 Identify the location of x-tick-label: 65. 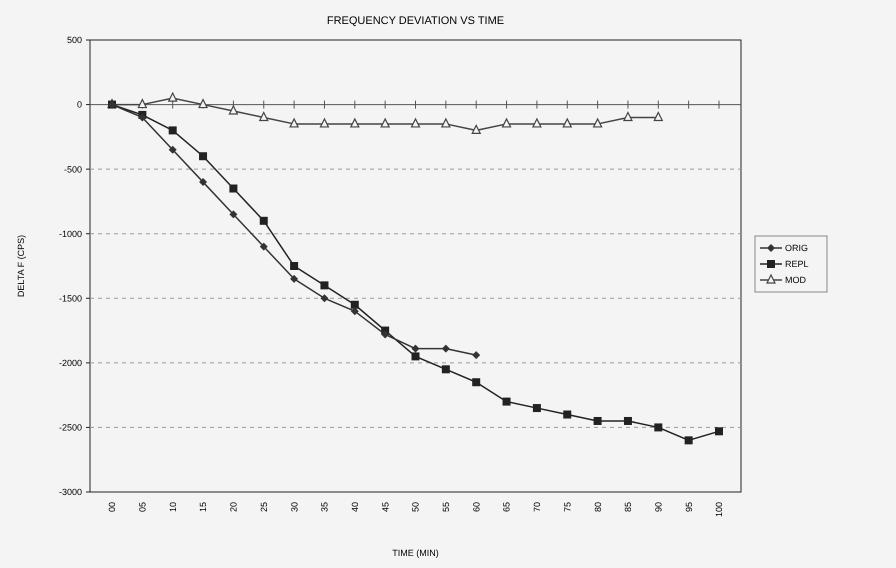
(507, 507).